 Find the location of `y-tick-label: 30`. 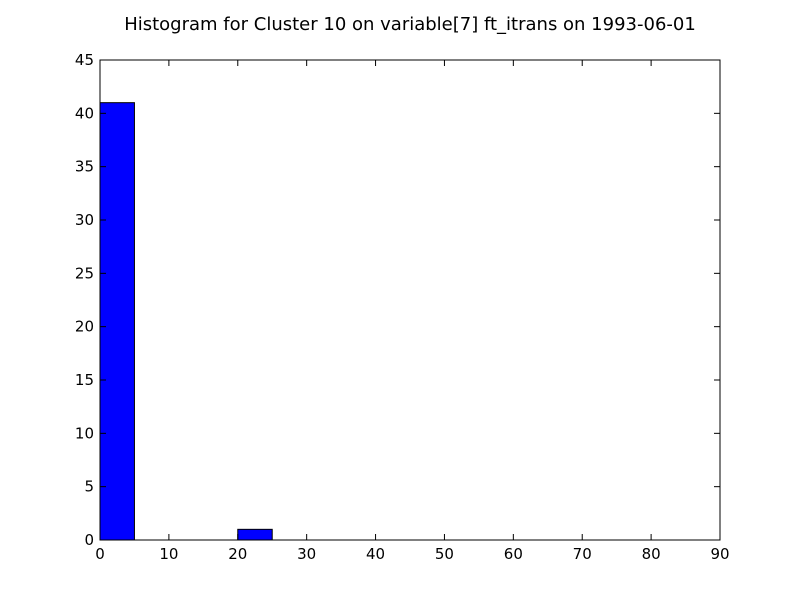

y-tick-label: 30 is located at coordinates (84, 220).